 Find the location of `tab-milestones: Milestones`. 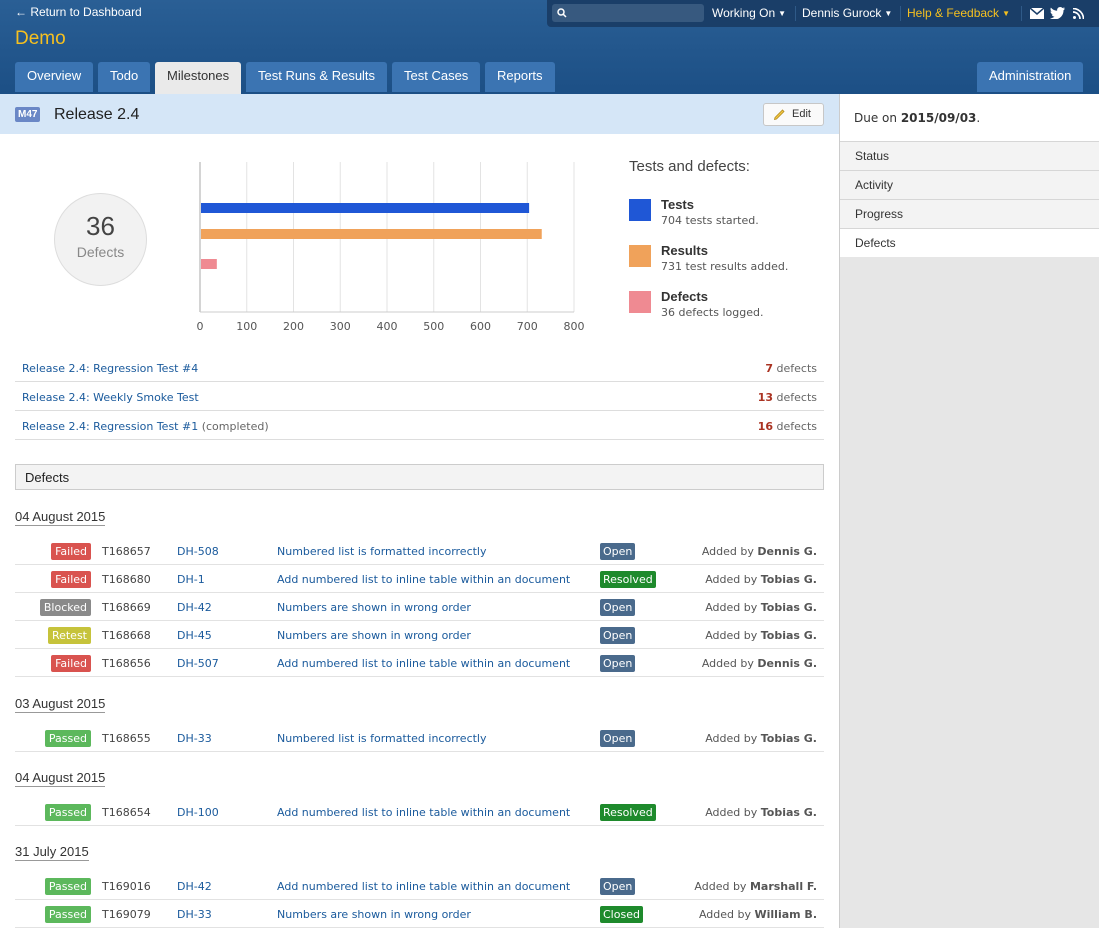

tab-milestones: Milestones is located at coordinates (198, 78).